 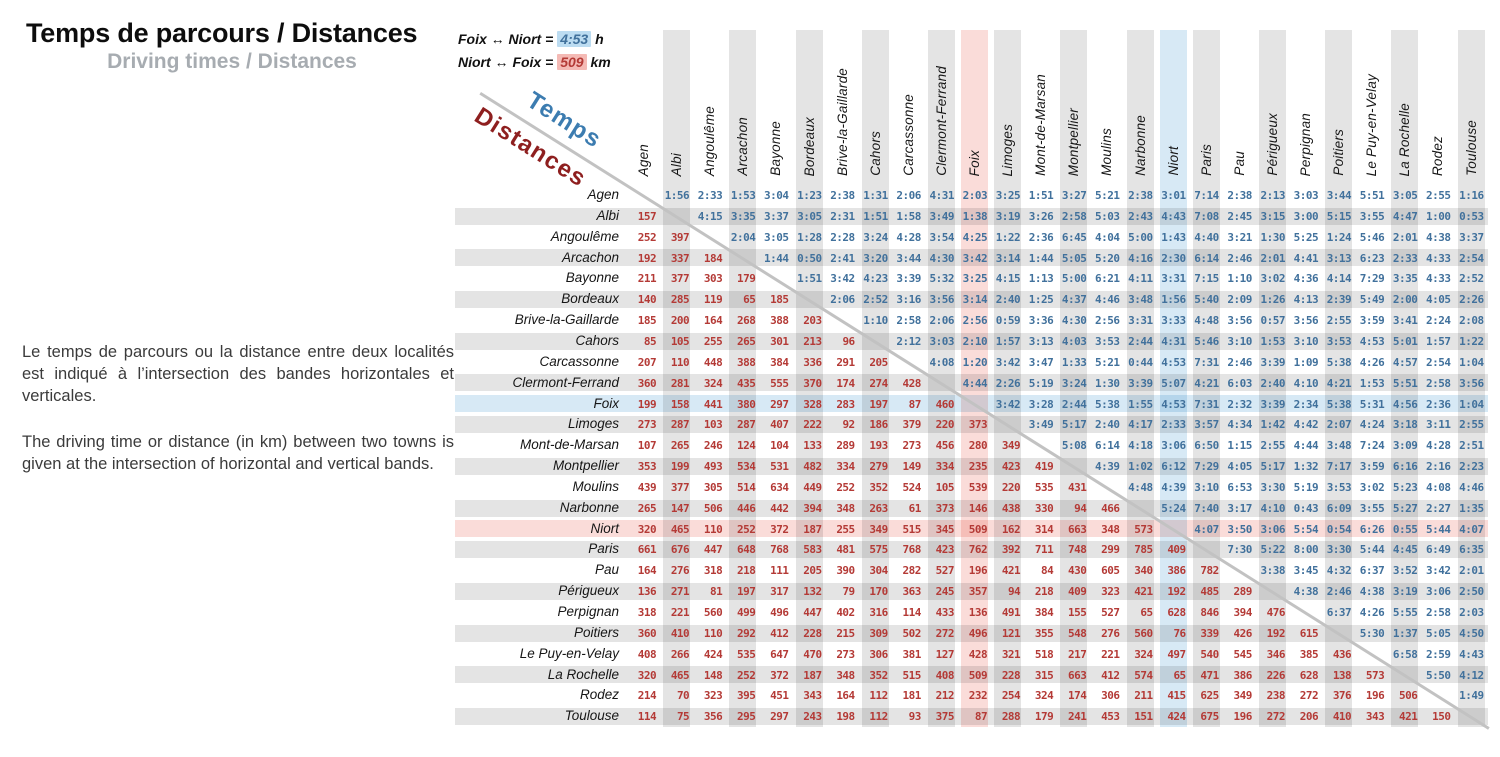 I want to click on matrix-cell: 424, so click(x=1176, y=717).